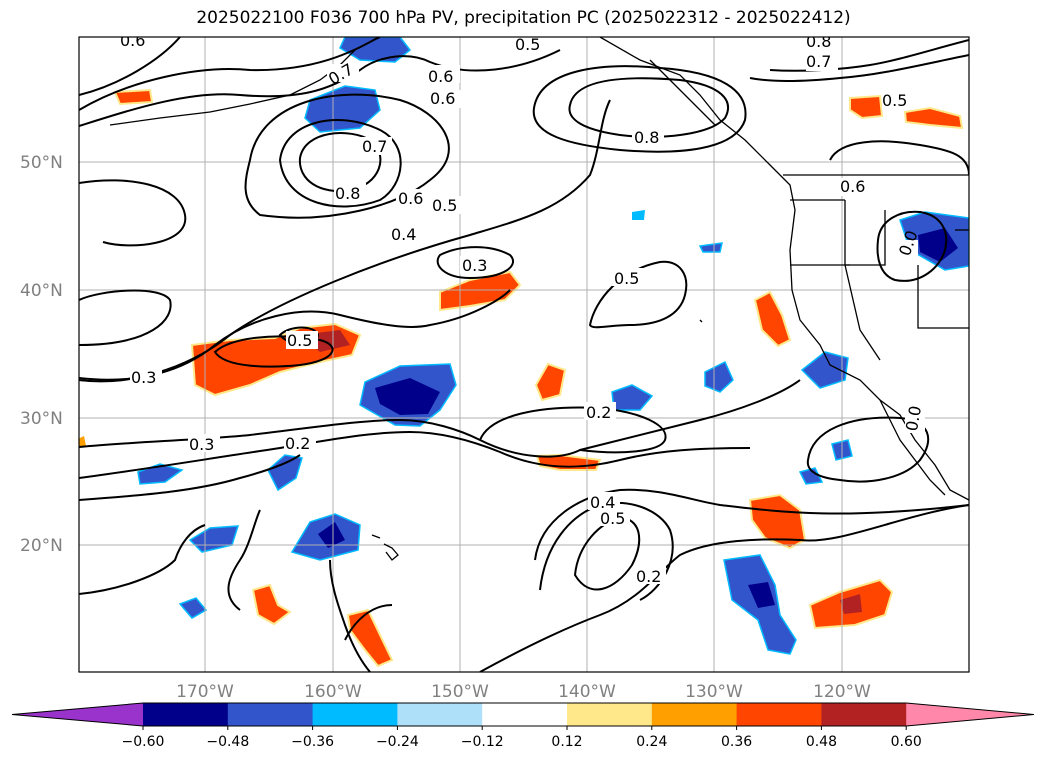 The width and height of the screenshot is (1047, 765). What do you see at coordinates (41, 354) in the screenshot?
I see `latitude-labels: 50°N 40°N 30°N 20°N` at bounding box center [41, 354].